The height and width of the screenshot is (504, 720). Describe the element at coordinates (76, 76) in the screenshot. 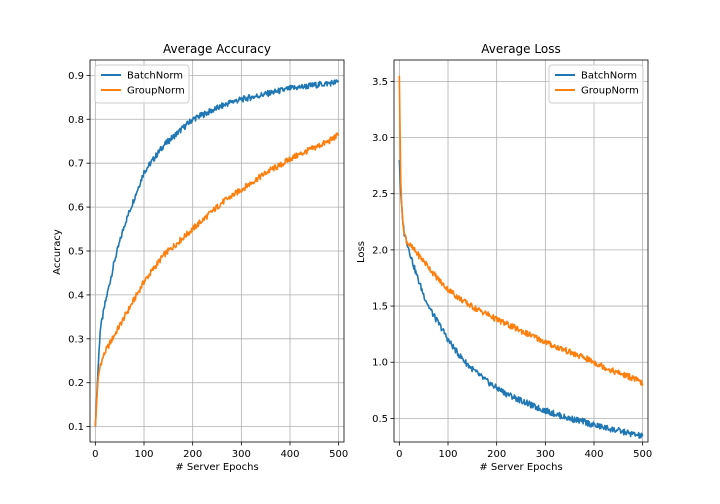

I see `accuracy-y-tick-label: 0.9` at that location.